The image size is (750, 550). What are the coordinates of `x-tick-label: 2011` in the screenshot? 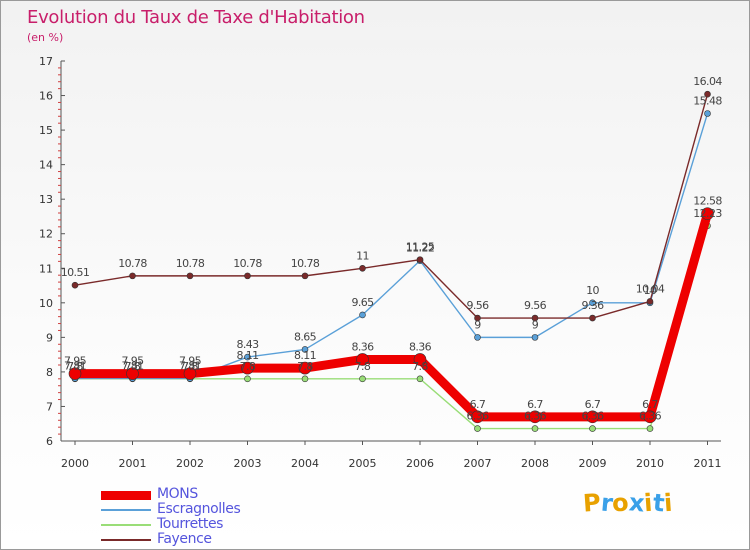 It's located at (708, 463).